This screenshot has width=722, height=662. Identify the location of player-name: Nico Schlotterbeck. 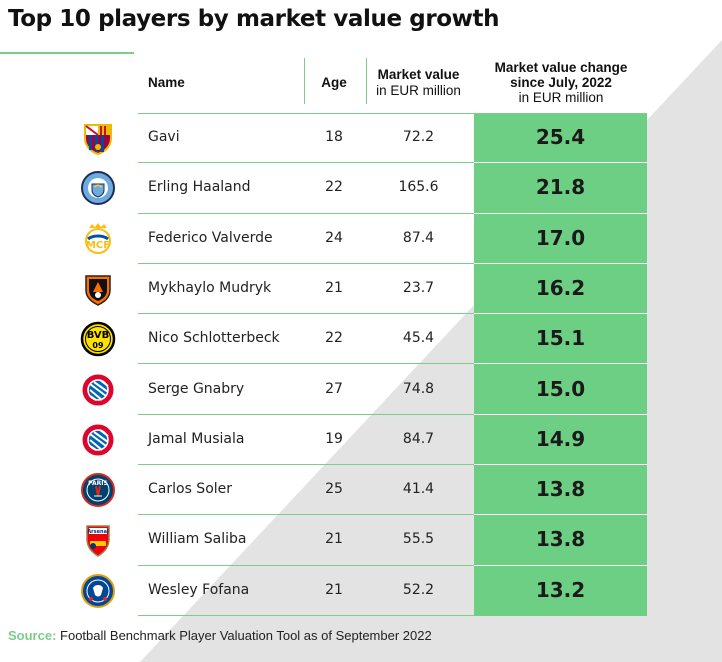
(214, 338).